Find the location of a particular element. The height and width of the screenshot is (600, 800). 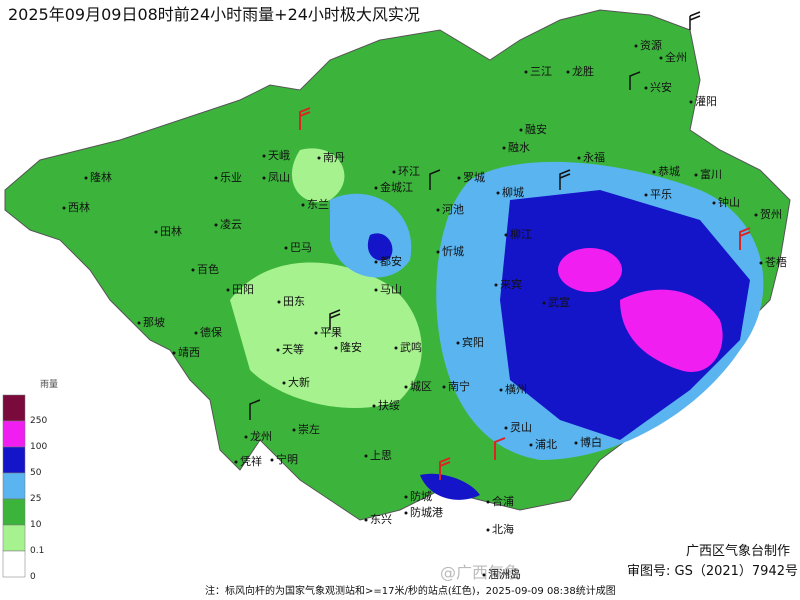

city-label: 宁明 is located at coordinates (287, 459).